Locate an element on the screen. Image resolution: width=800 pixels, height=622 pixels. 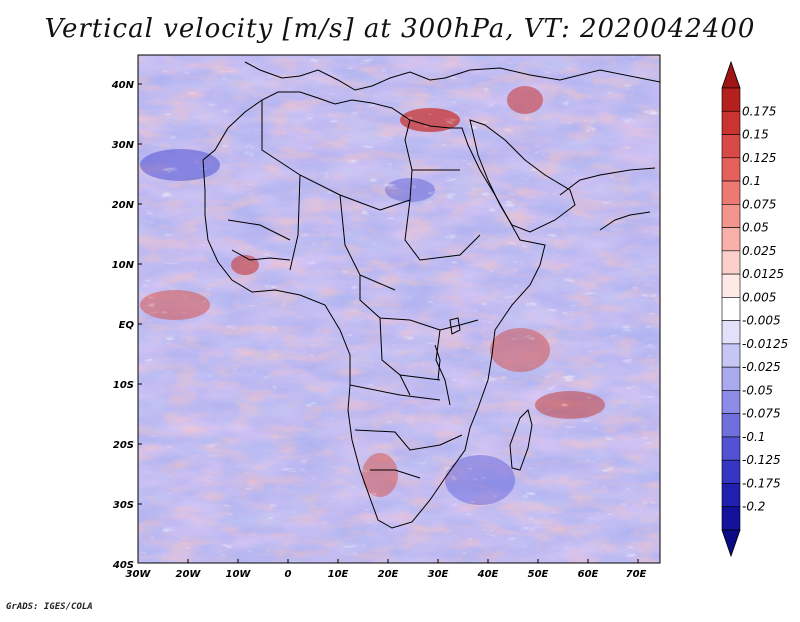
lat-label: 40N is located at coordinates (123, 85).